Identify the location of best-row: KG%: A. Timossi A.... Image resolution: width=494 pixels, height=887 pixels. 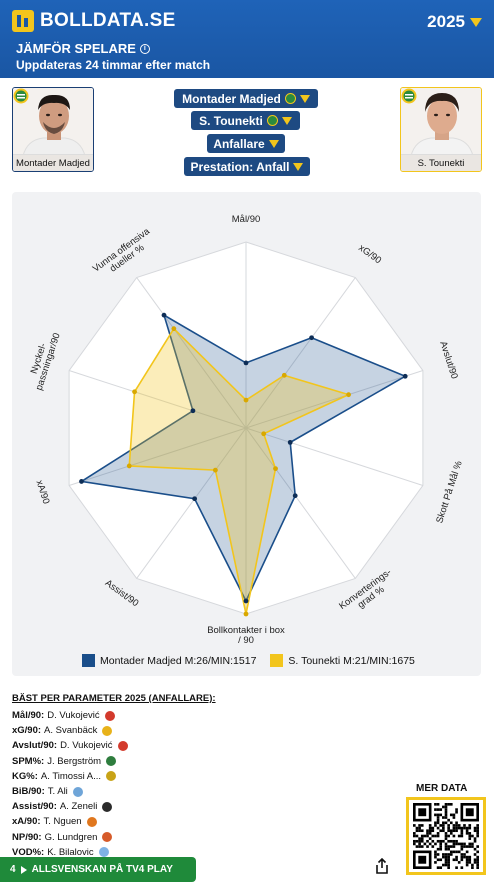
(162, 776).